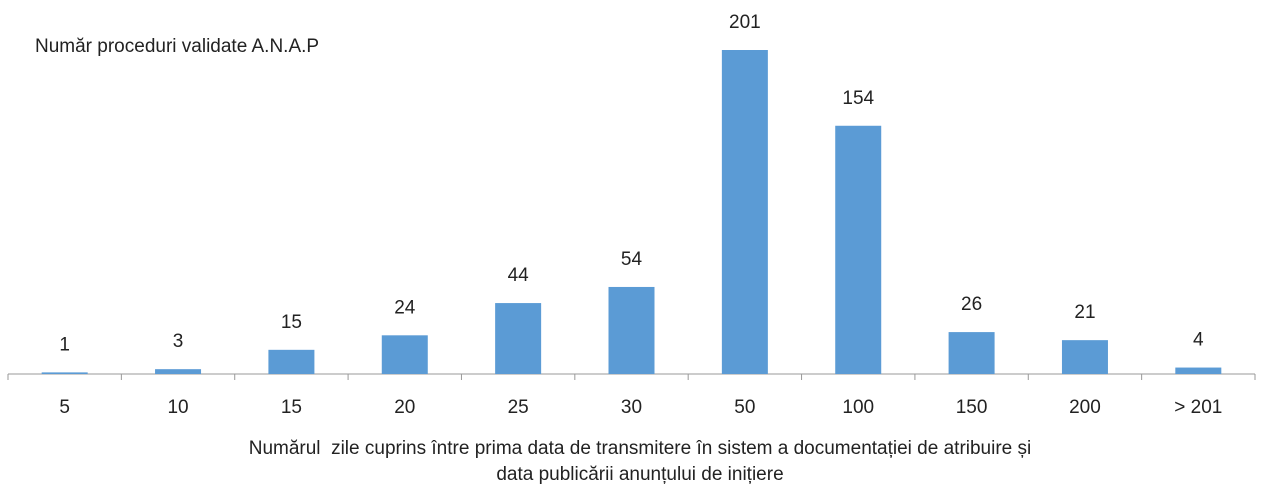 This screenshot has height=496, width=1265. Describe the element at coordinates (405, 307) in the screenshot. I see `data-label: 24` at that location.